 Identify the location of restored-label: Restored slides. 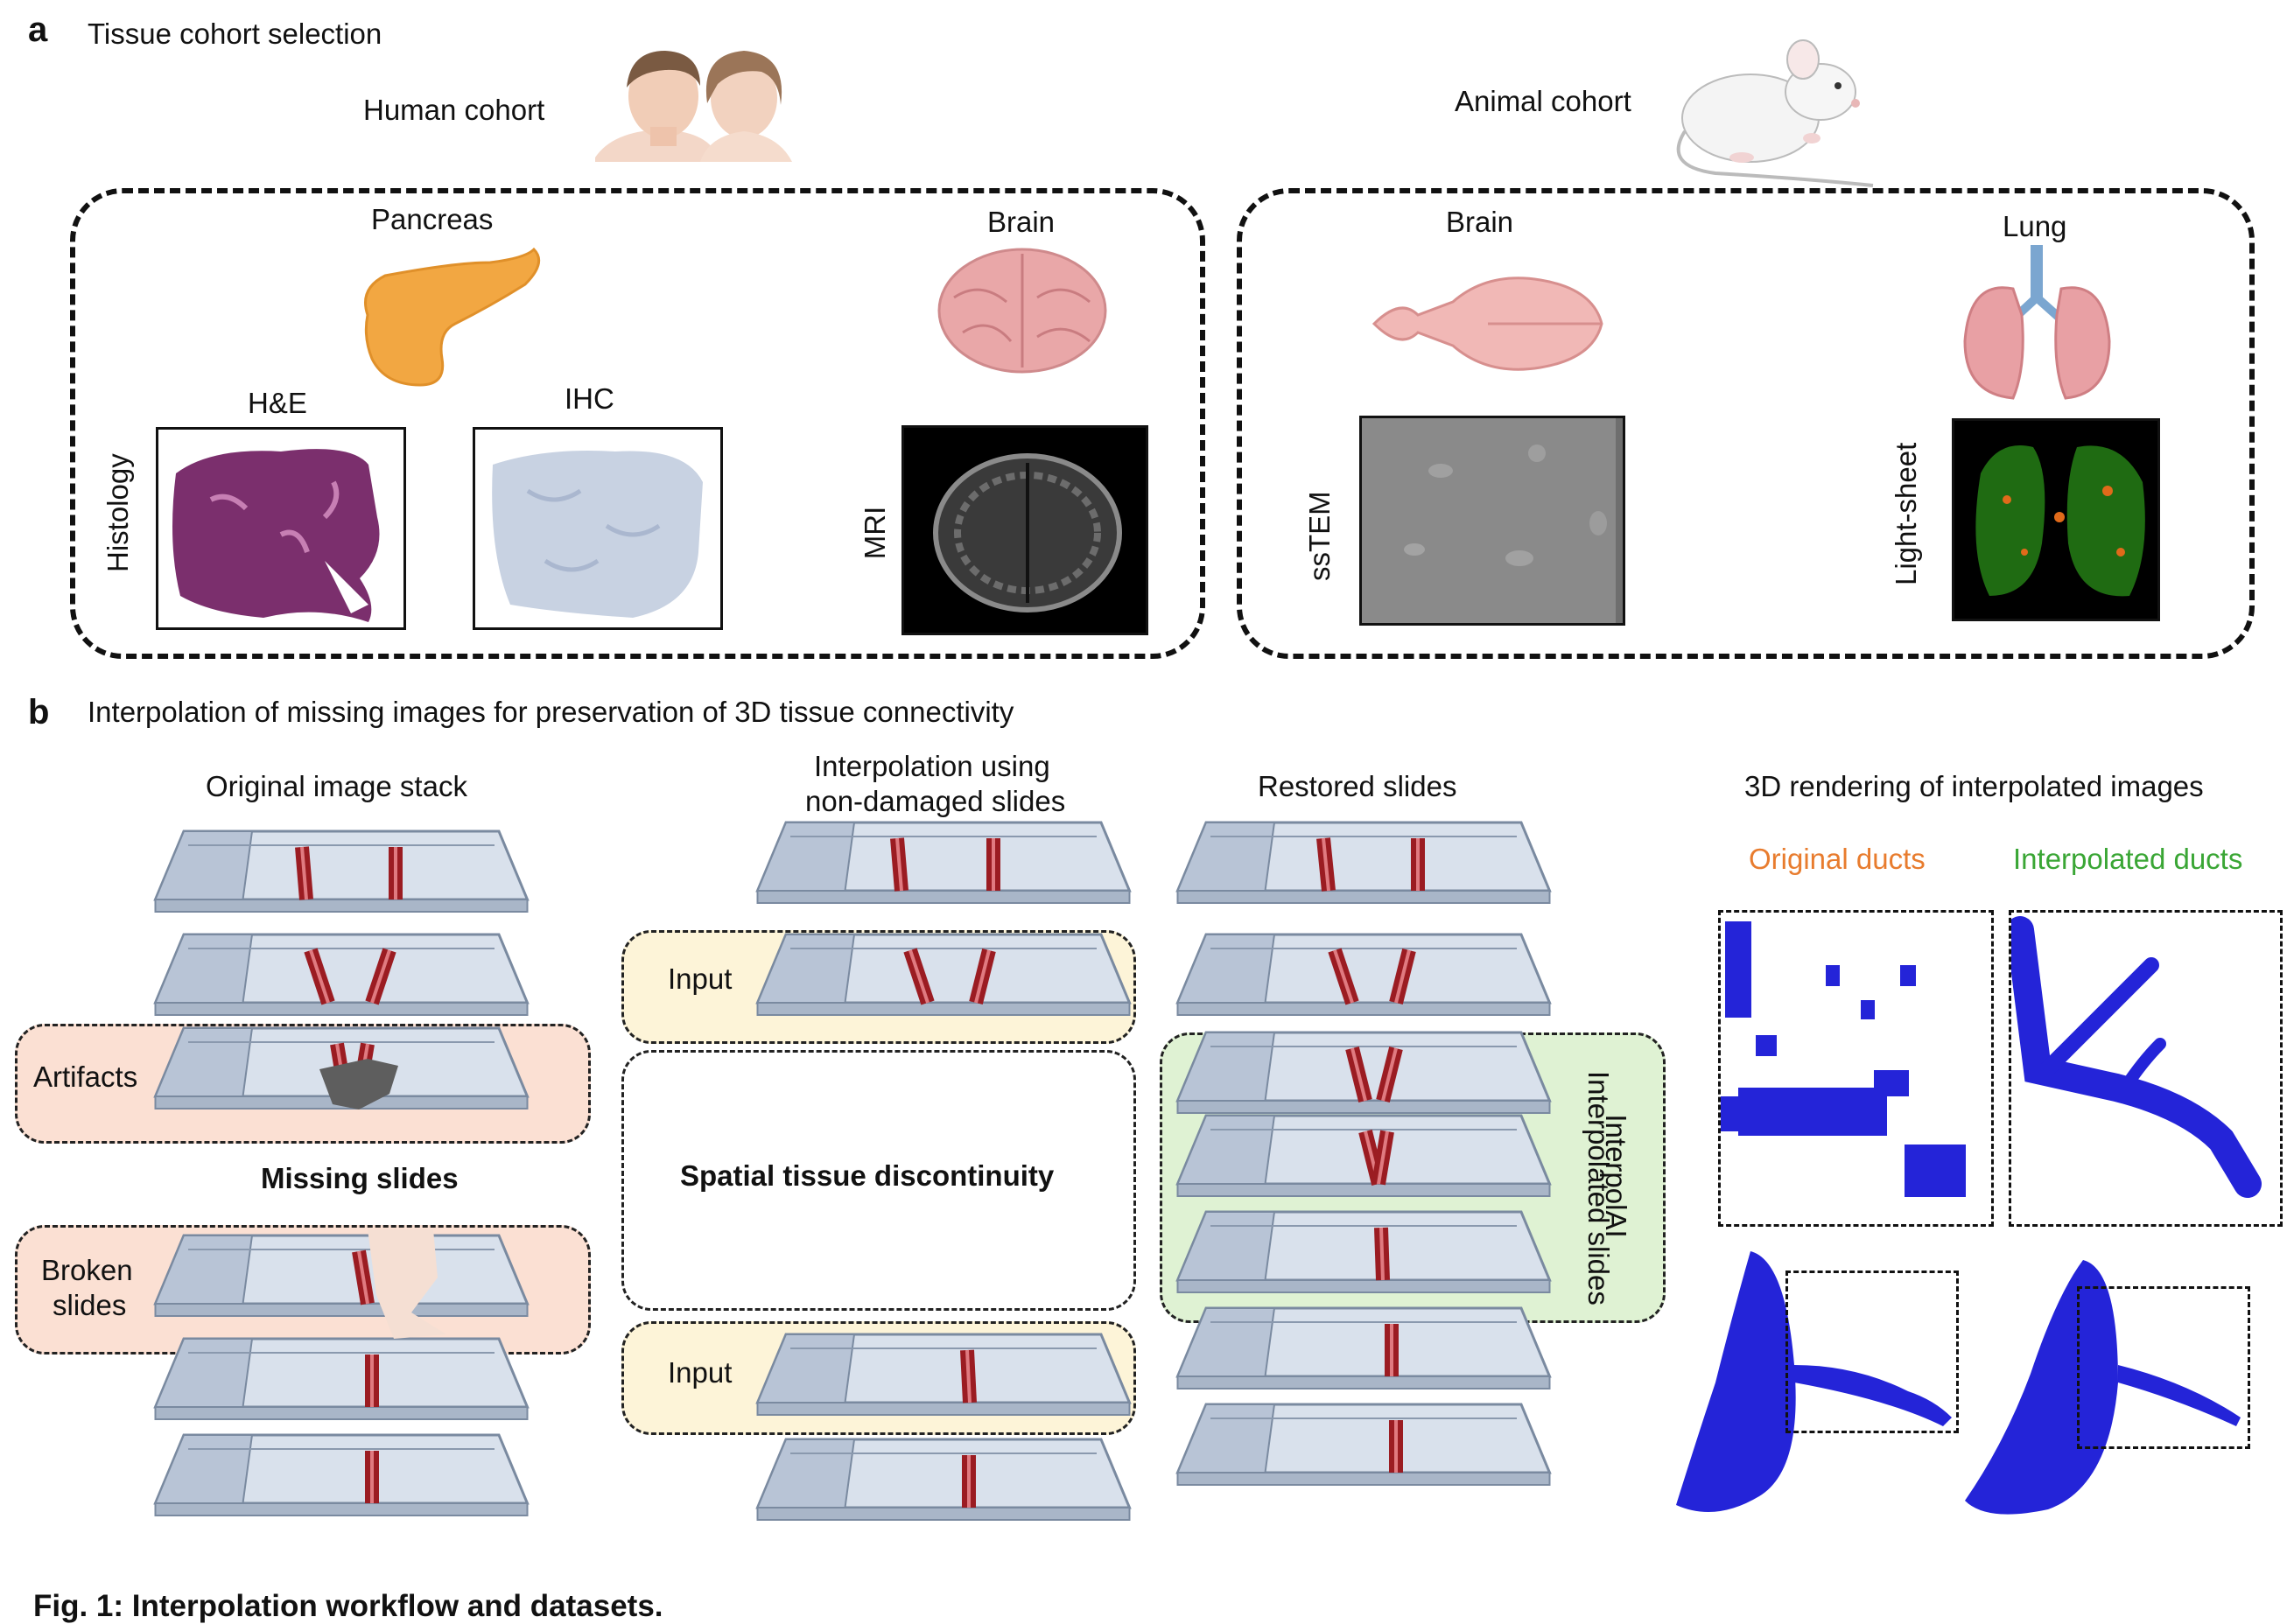
(1357, 786).